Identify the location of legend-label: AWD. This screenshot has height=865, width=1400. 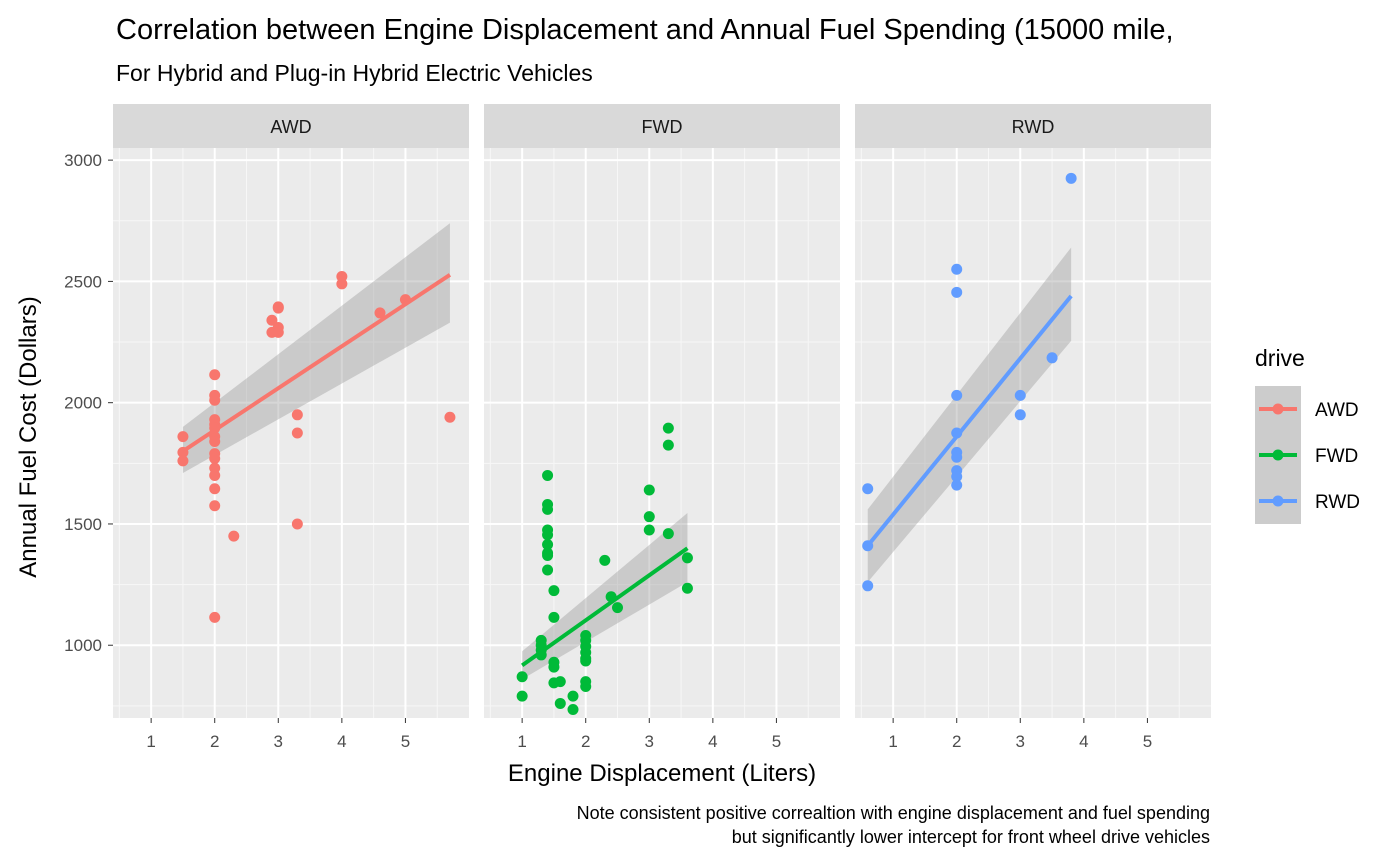
(1337, 410).